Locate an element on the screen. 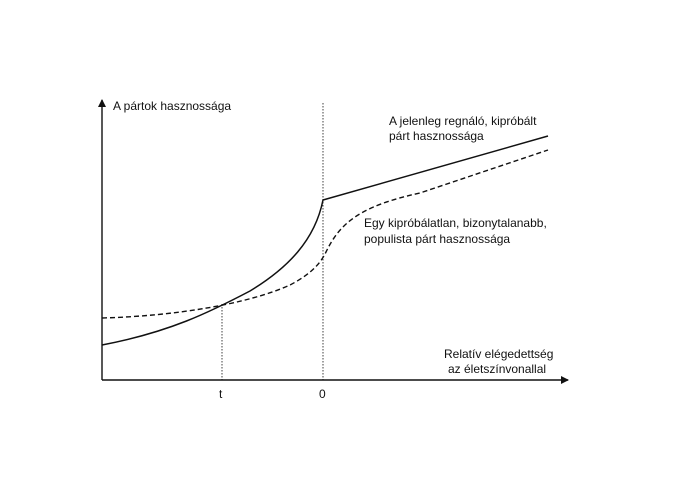 The image size is (690, 487). incumbent-curve-label-line1: A jelenleg regnáló, kipróbált is located at coordinates (463, 121).